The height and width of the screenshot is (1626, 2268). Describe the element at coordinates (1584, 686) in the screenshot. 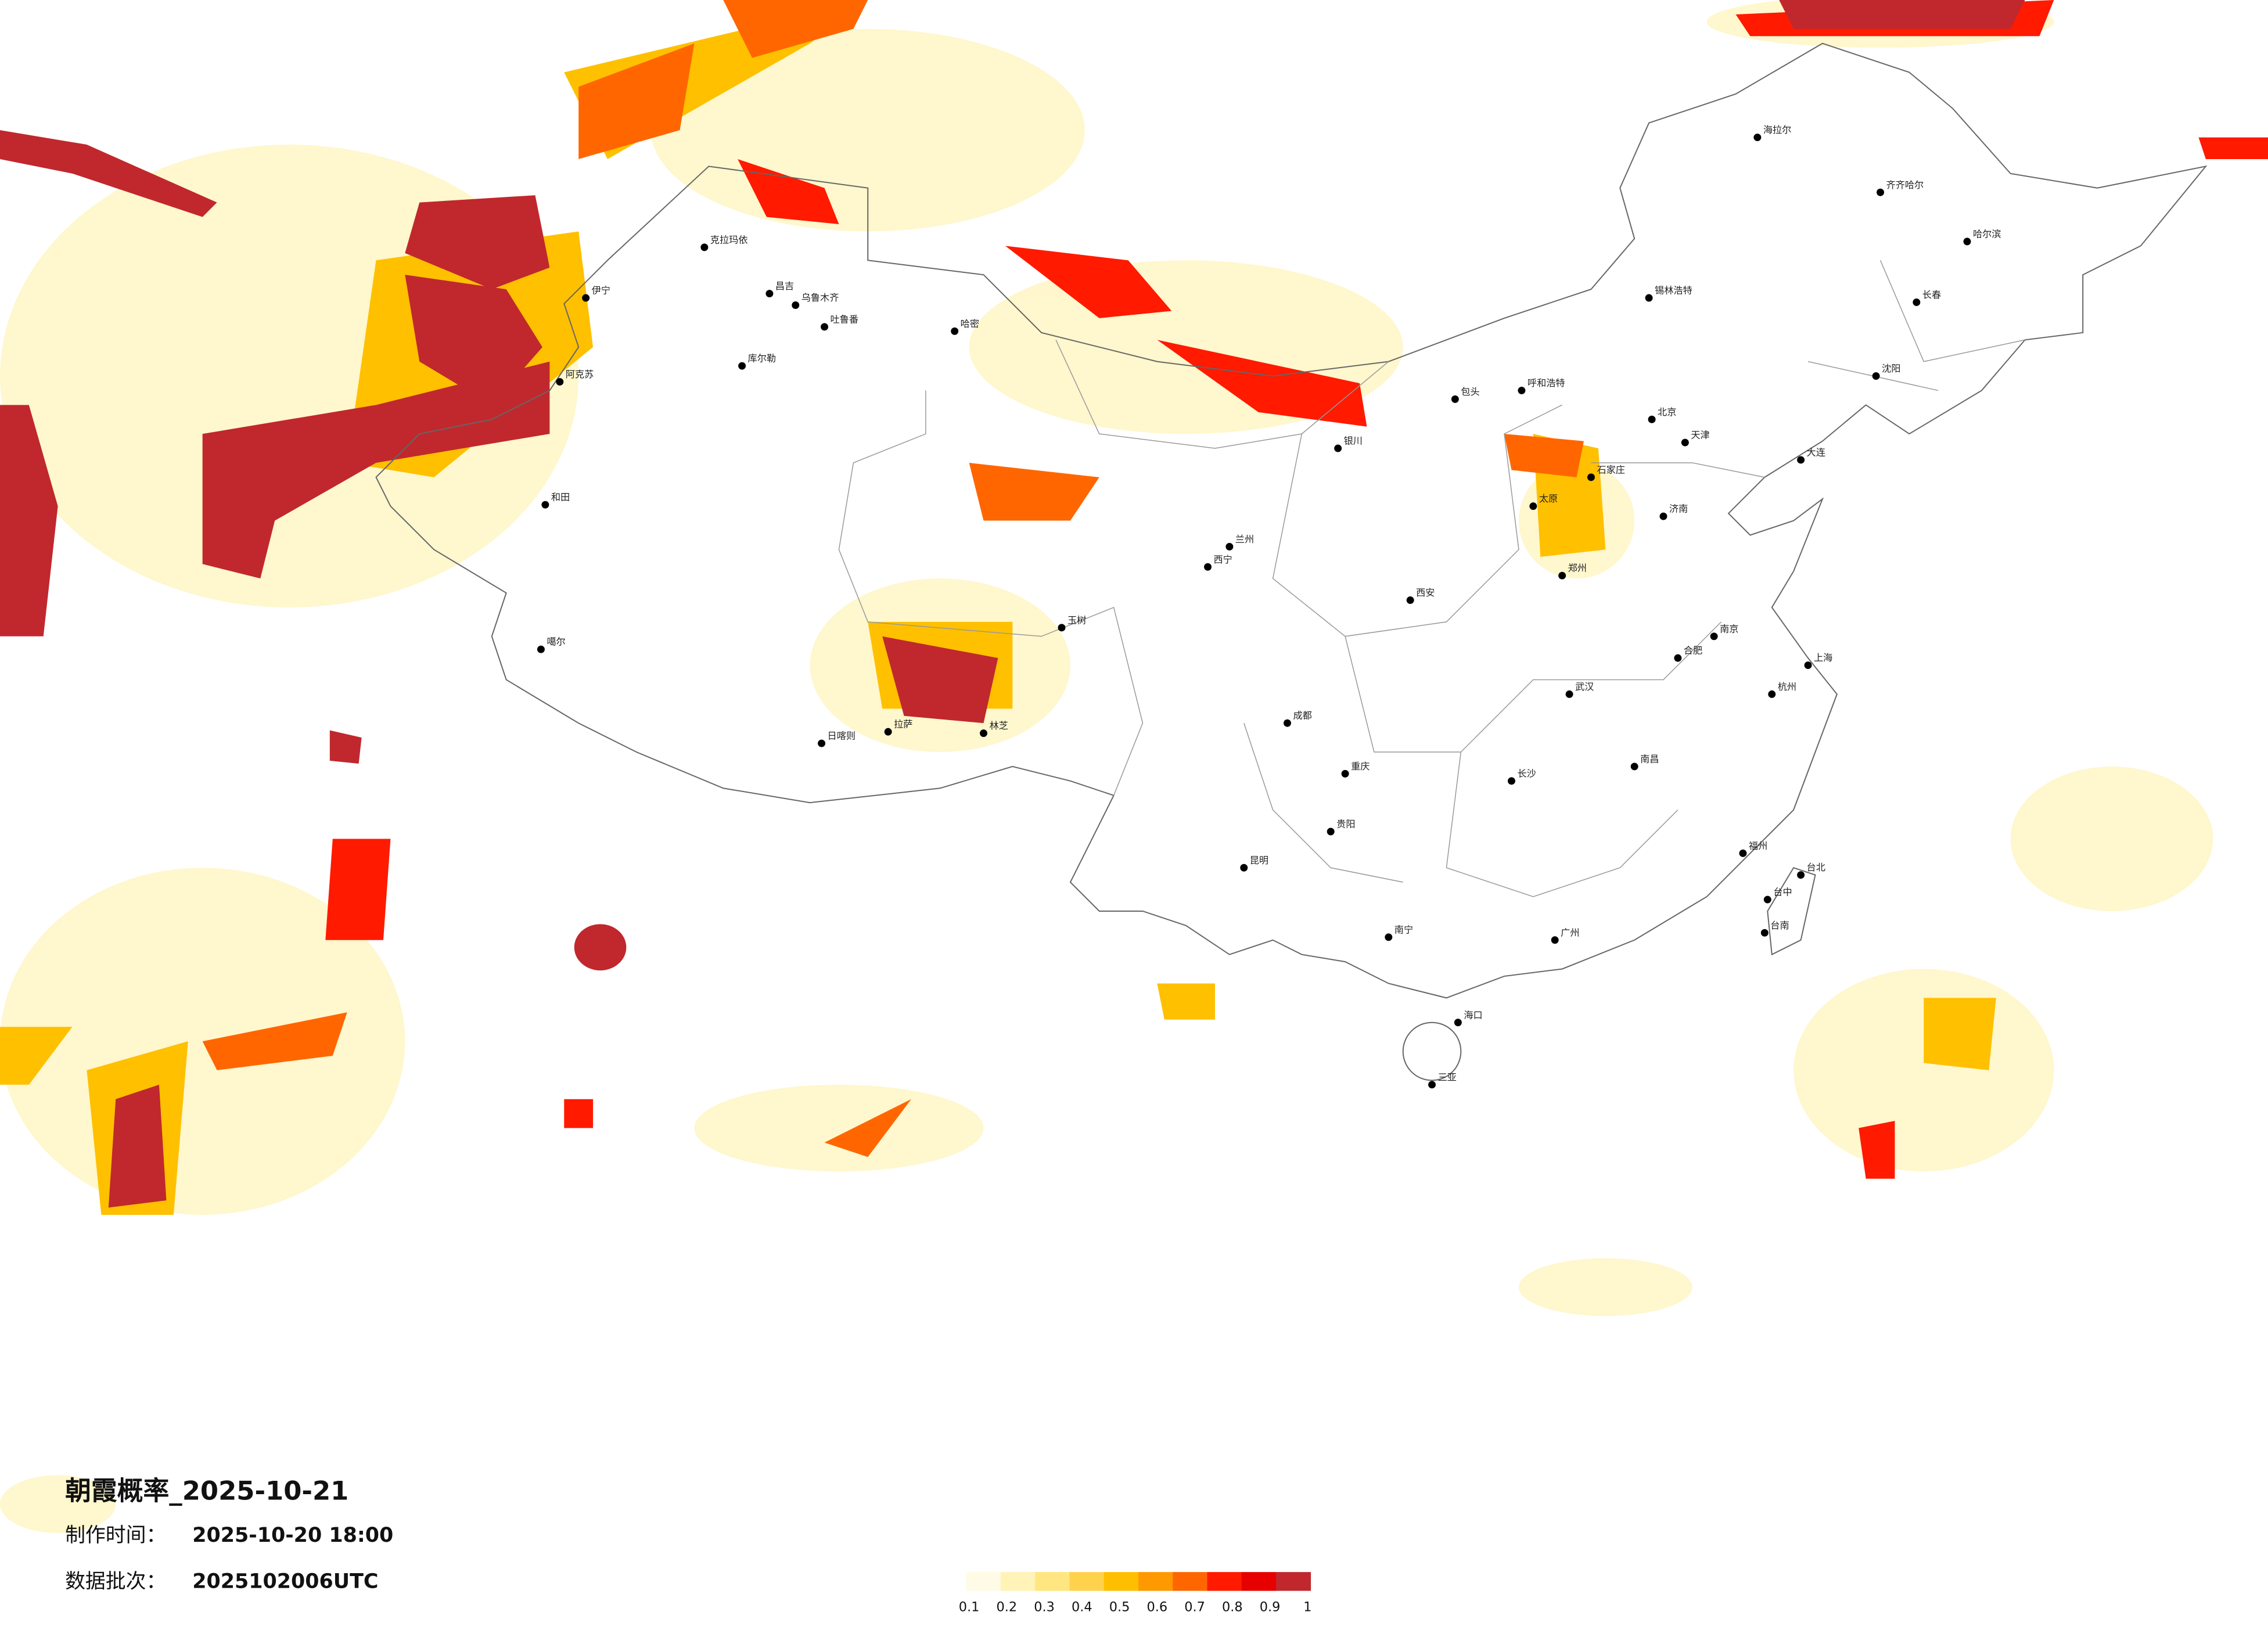

I see `city-label: 武汉` at that location.